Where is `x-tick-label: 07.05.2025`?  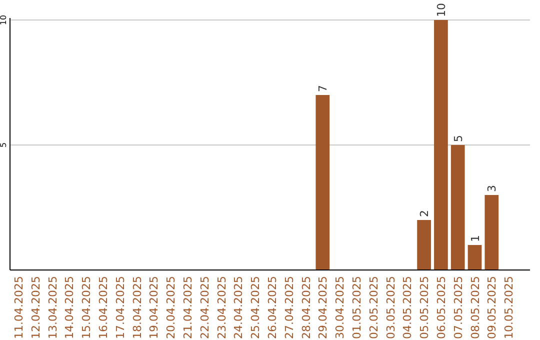
x-tick-label: 07.05.2025 is located at coordinates (458, 307).